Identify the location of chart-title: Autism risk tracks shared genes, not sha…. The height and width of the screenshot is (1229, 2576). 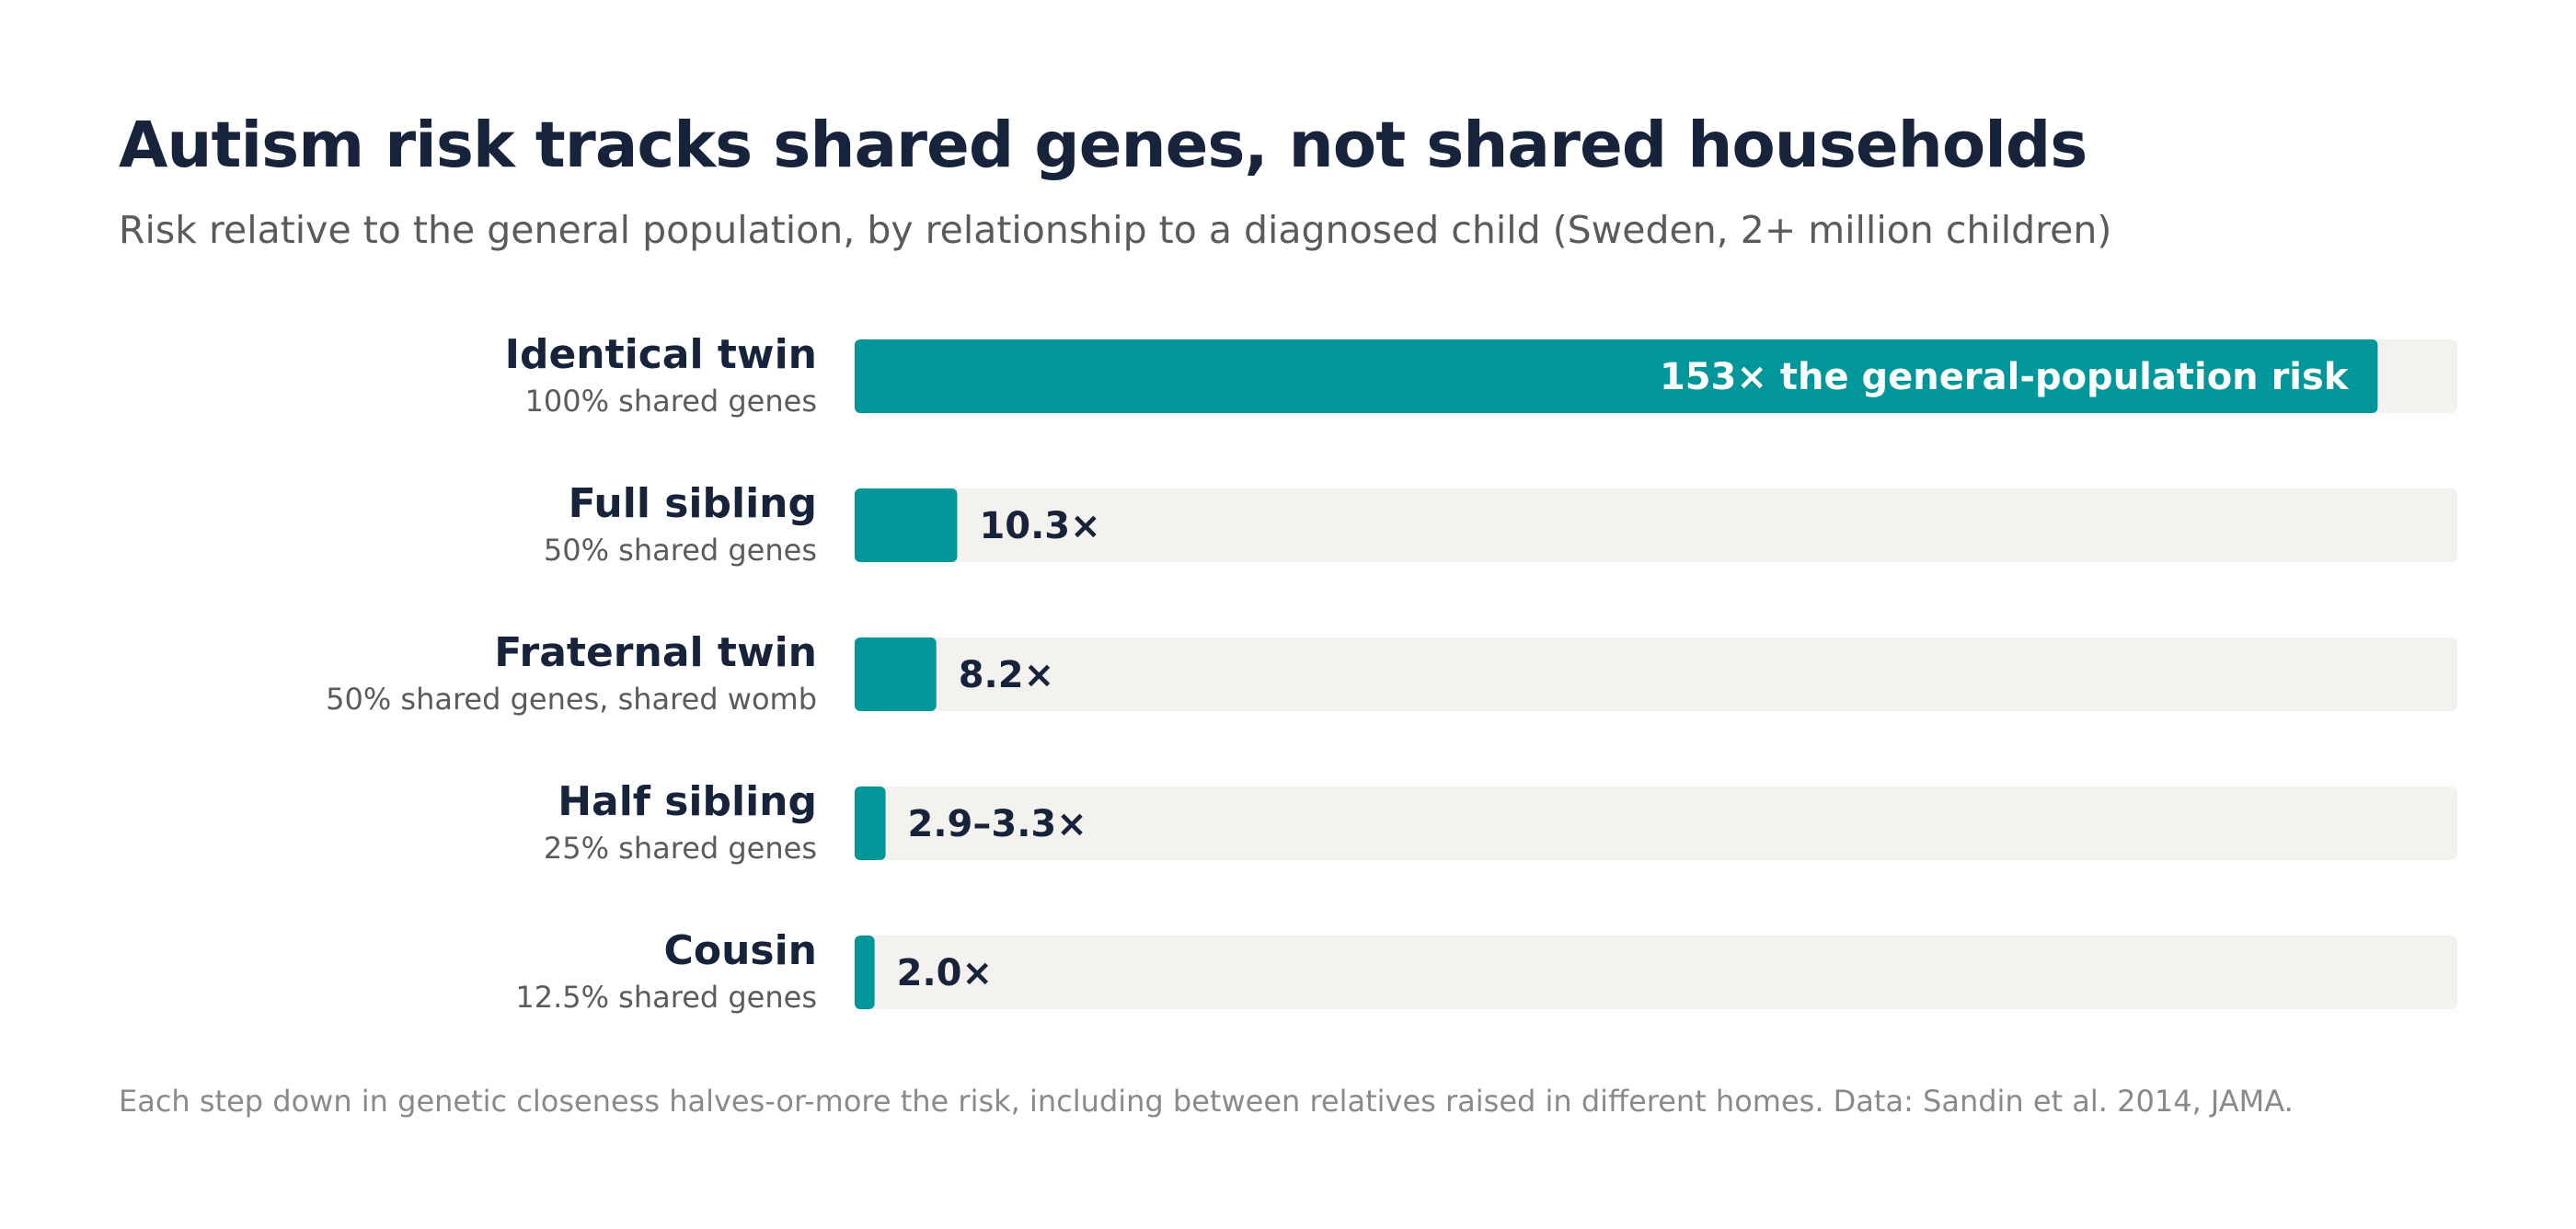
(1103, 145).